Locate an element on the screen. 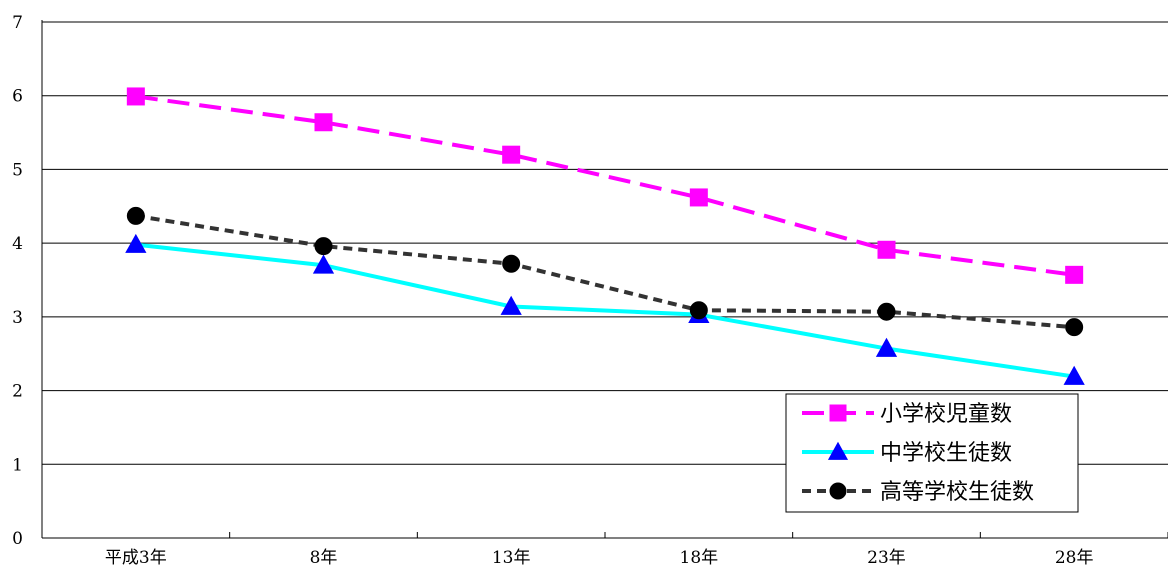 The height and width of the screenshot is (574, 1168). legend-label: 高等学校生徒数 is located at coordinates (957, 492).